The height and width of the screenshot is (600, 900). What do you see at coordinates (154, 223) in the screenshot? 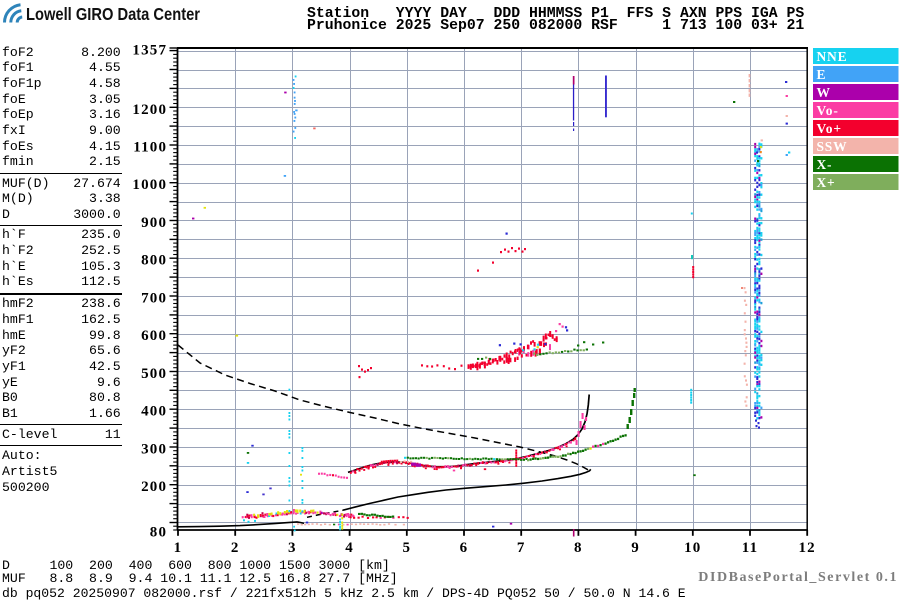
I see `svg-text: 900` at bounding box center [154, 223].